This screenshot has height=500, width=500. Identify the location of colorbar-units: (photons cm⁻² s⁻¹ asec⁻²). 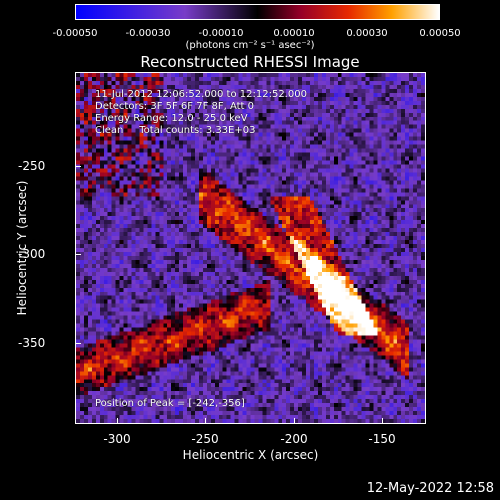
(250, 45).